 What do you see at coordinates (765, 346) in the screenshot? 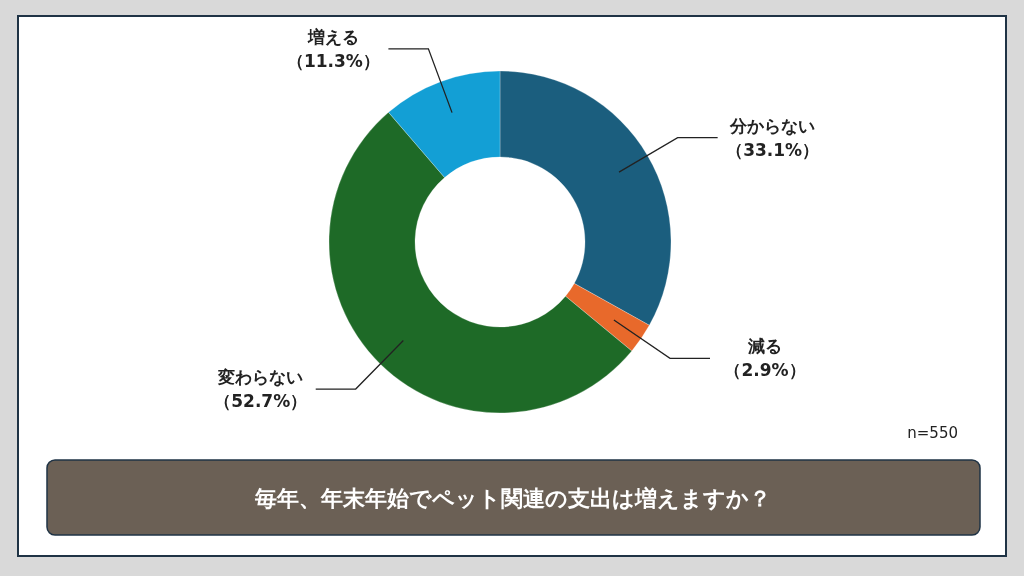
I see `slice-label: 減る` at bounding box center [765, 346].